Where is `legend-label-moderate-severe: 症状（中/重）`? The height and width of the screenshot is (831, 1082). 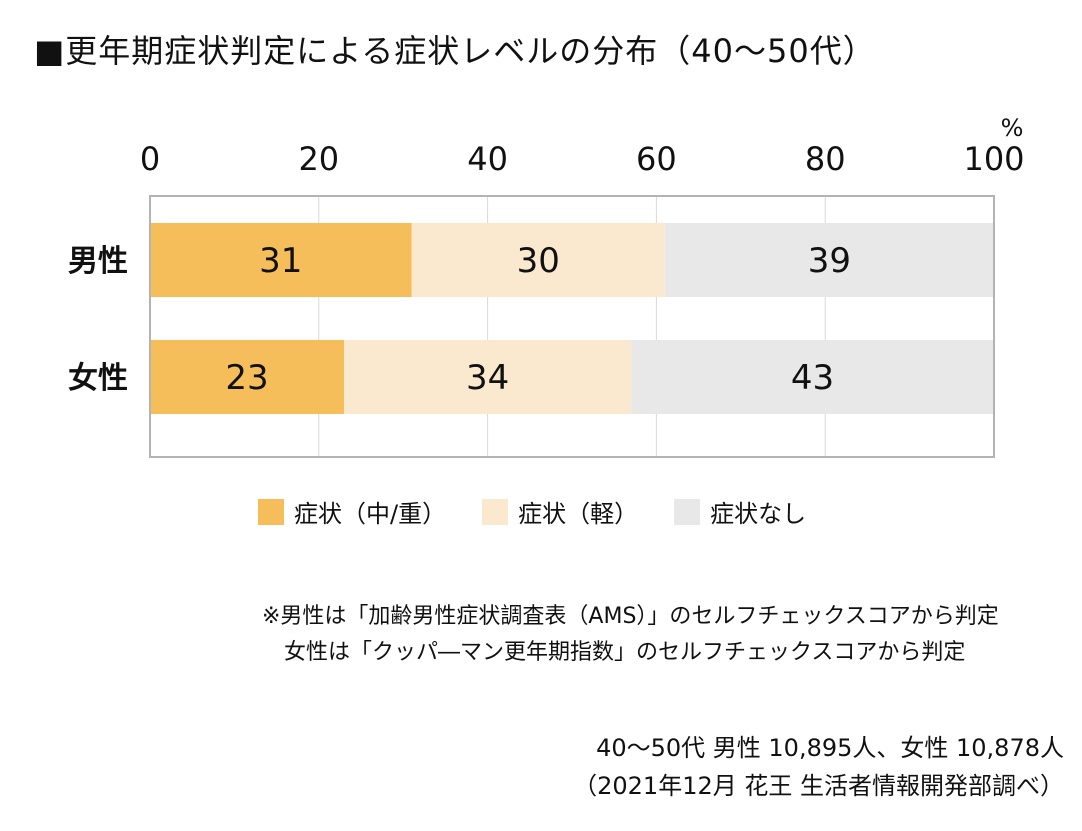 legend-label-moderate-severe: 症状（中/重） is located at coordinates (370, 514).